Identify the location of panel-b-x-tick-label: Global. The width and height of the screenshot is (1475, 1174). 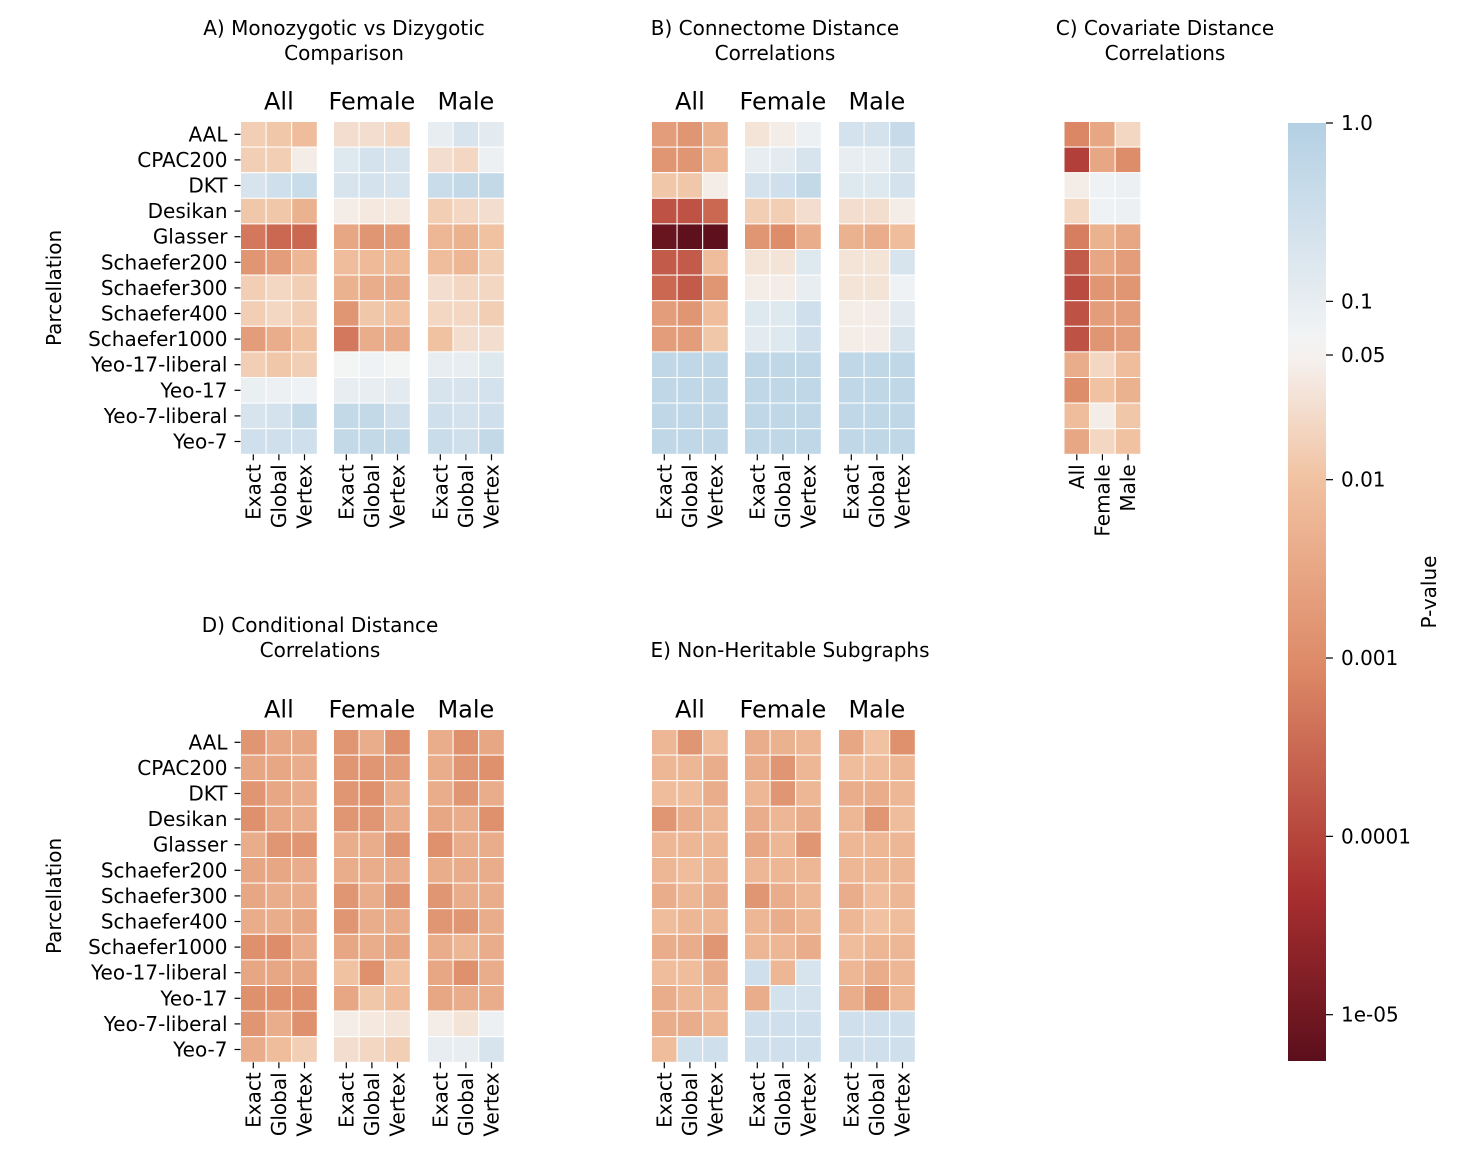
(690, 496).